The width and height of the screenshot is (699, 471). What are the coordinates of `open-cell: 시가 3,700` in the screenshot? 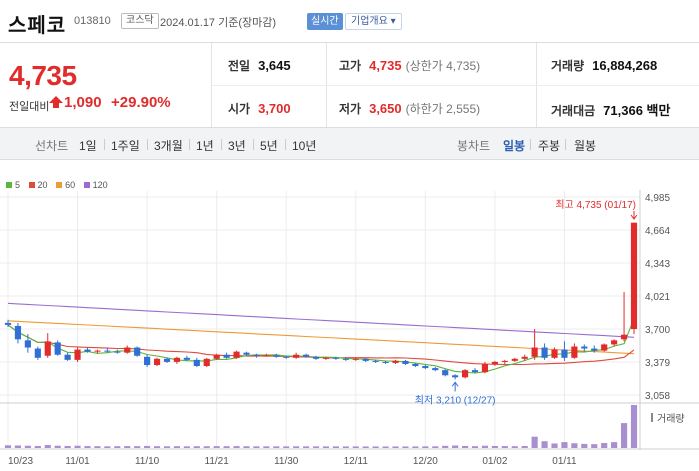 It's located at (259, 108).